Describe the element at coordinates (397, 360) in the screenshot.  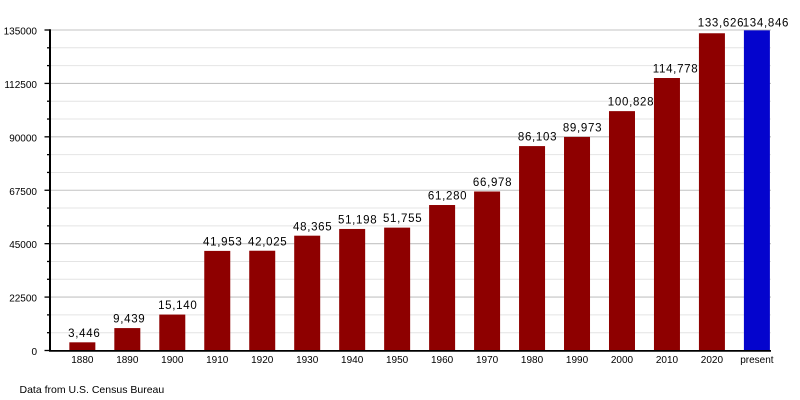
I see `svg-text: 1950` at that location.